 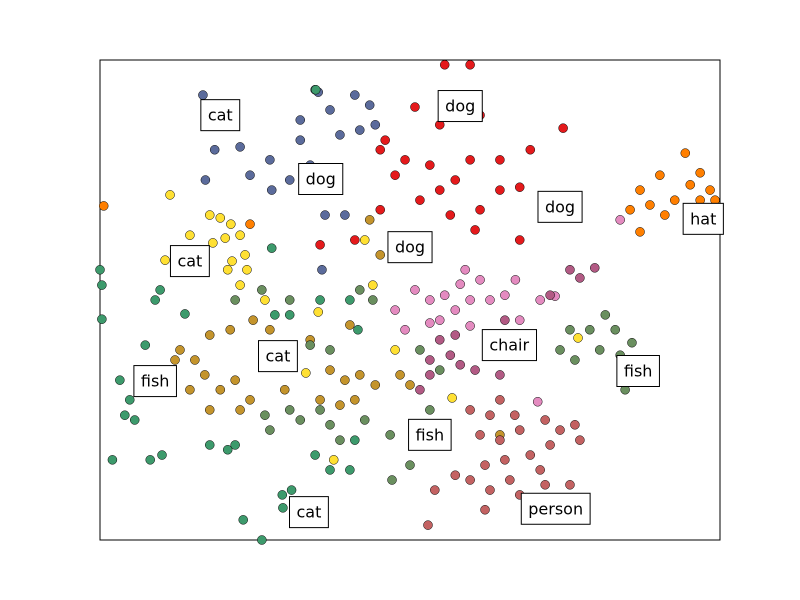 I want to click on annotation-label: dog, so click(x=460, y=106).